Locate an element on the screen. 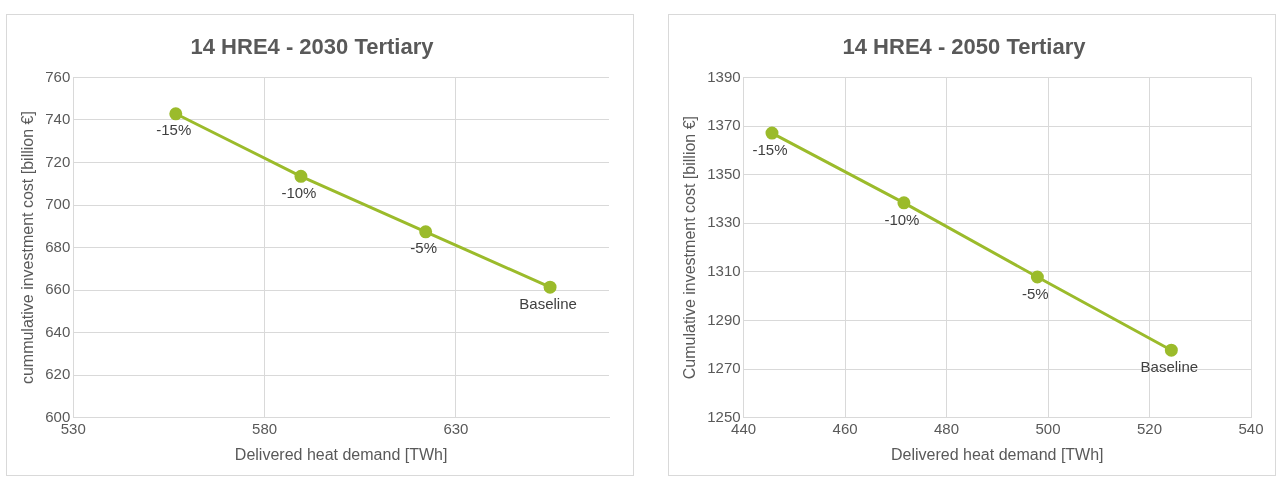  x-tick-label: 540 is located at coordinates (1251, 428).